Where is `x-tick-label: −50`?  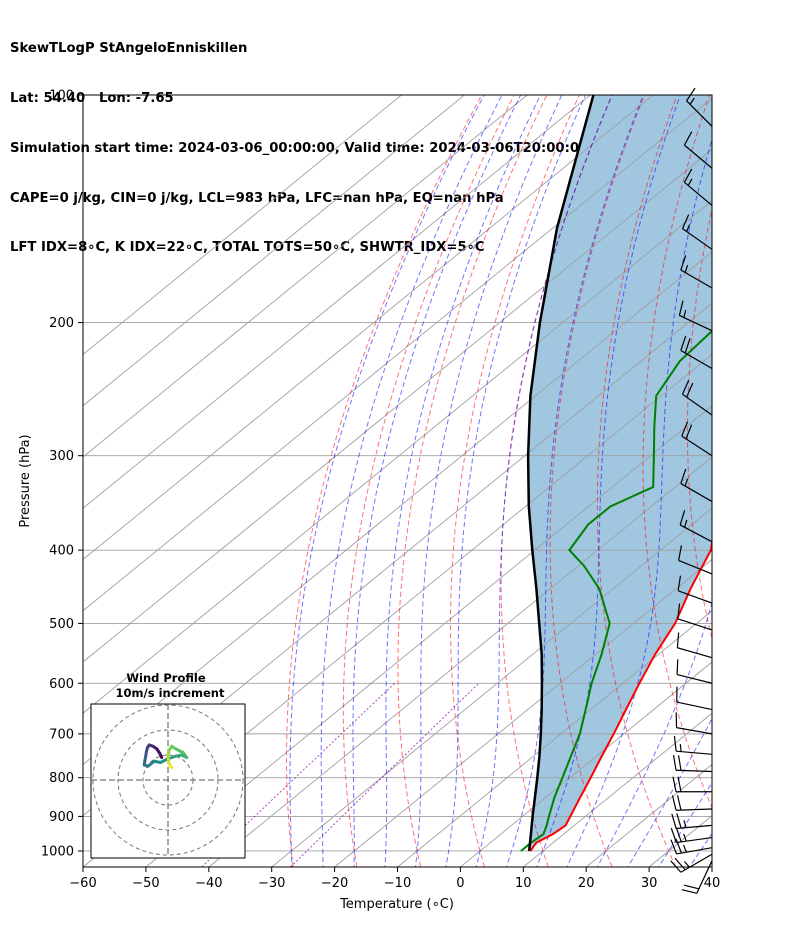
x-tick-label: −50 is located at coordinates (145, 883).